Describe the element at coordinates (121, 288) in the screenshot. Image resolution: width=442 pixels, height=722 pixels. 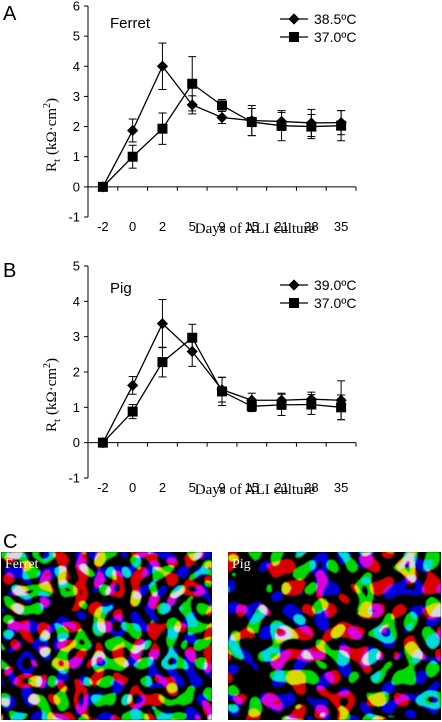
I see `chart-label: Pig` at that location.